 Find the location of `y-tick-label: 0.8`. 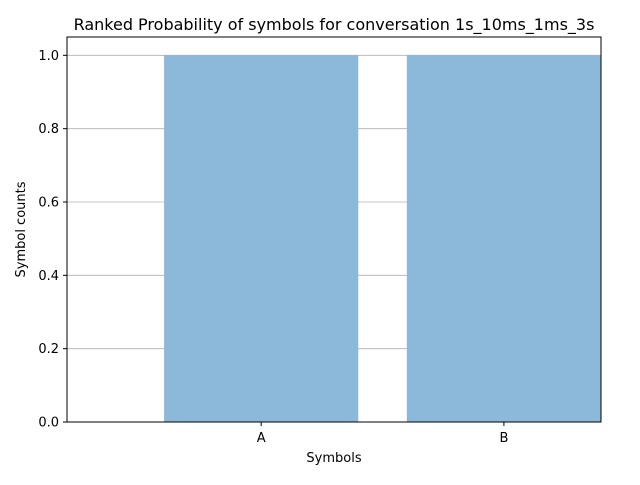

y-tick-label: 0.8 is located at coordinates (48, 129).